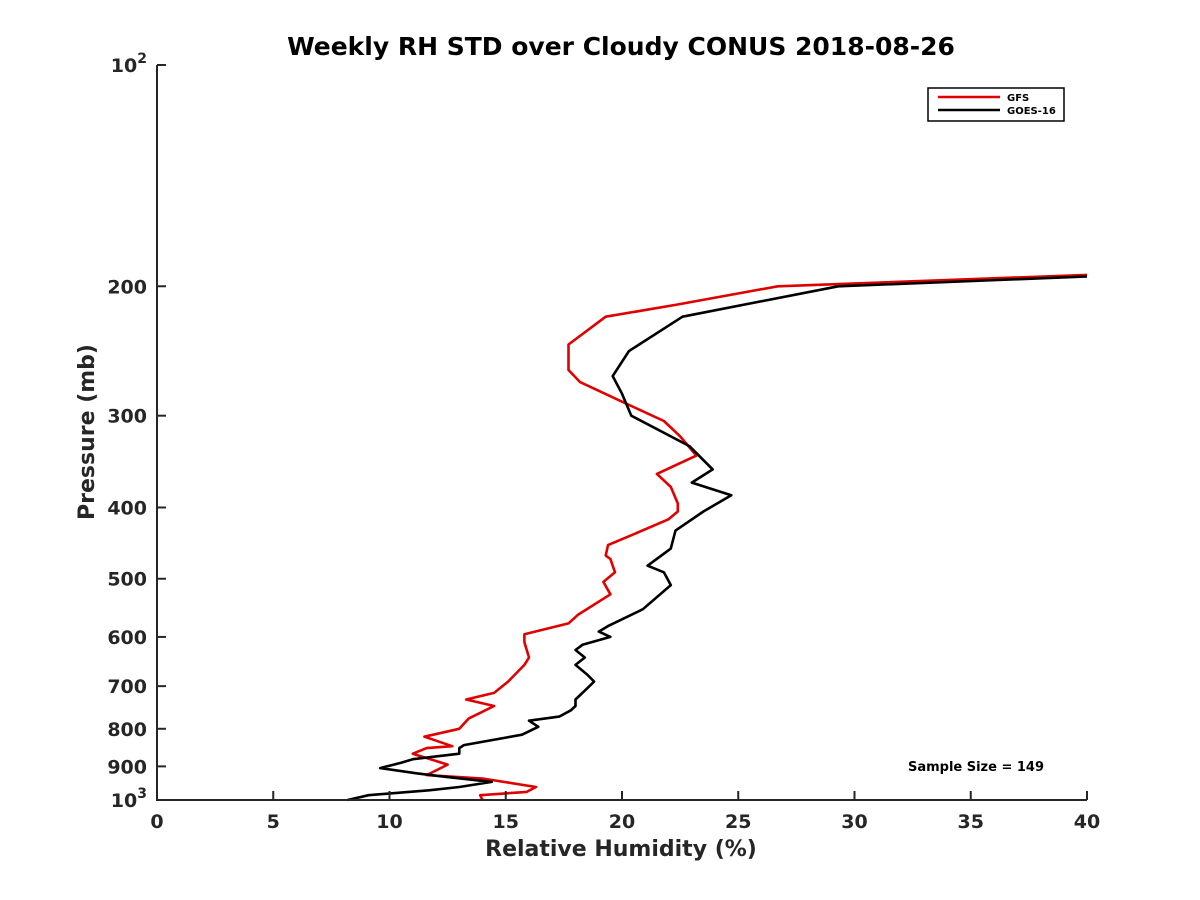 This screenshot has width=1200, height=900. I want to click on legend: GFS GOES-16, so click(996, 104).